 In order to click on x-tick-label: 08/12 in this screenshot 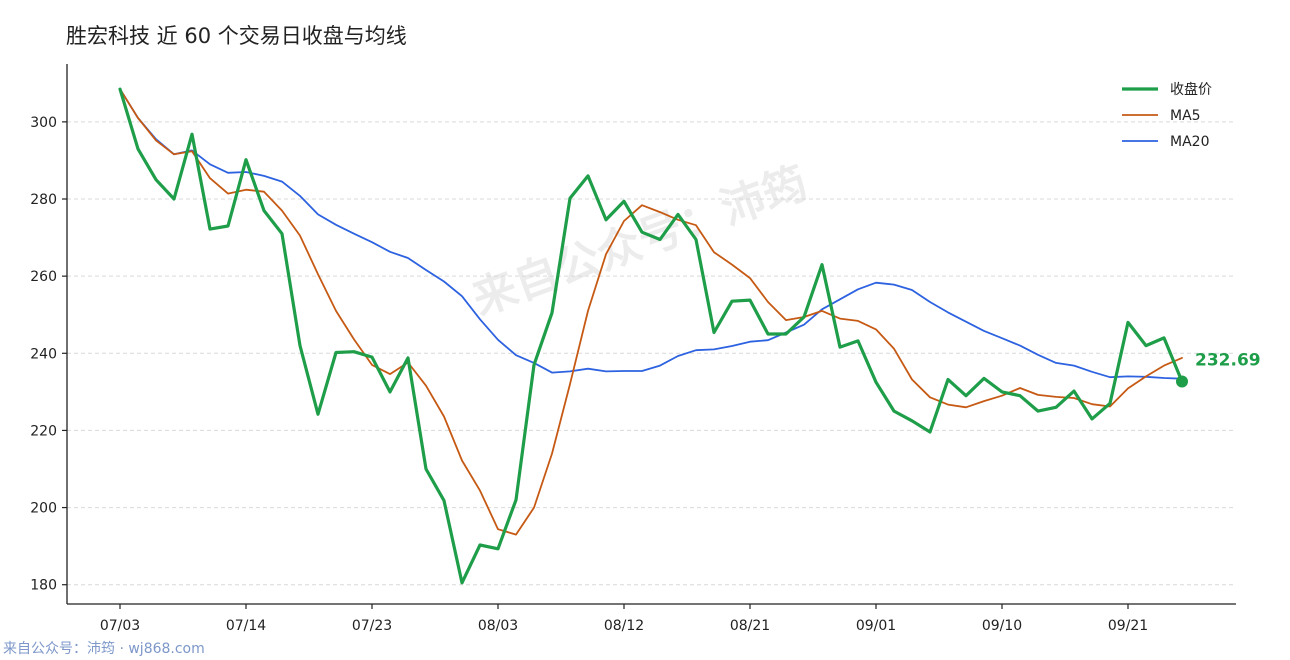, I will do `click(624, 626)`.